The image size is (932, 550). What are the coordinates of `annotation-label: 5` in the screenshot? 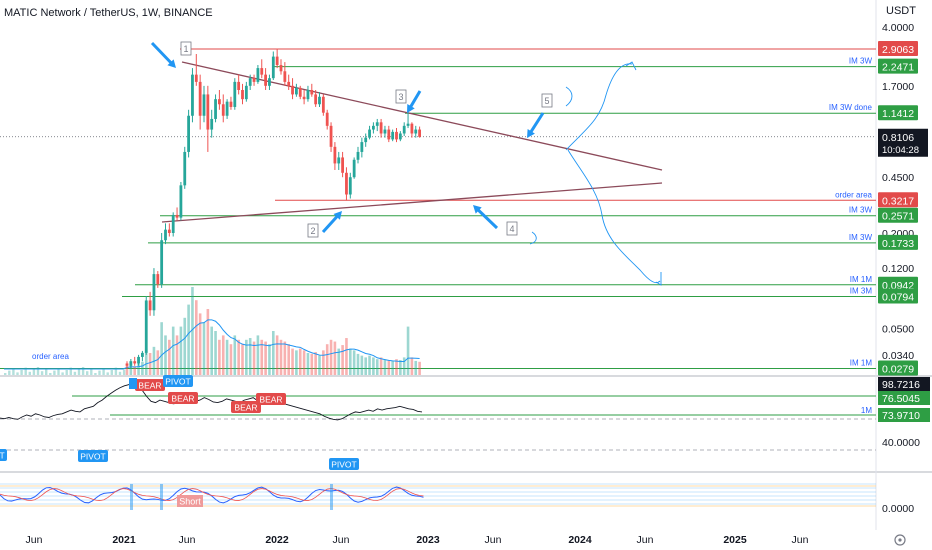 It's located at (546, 101).